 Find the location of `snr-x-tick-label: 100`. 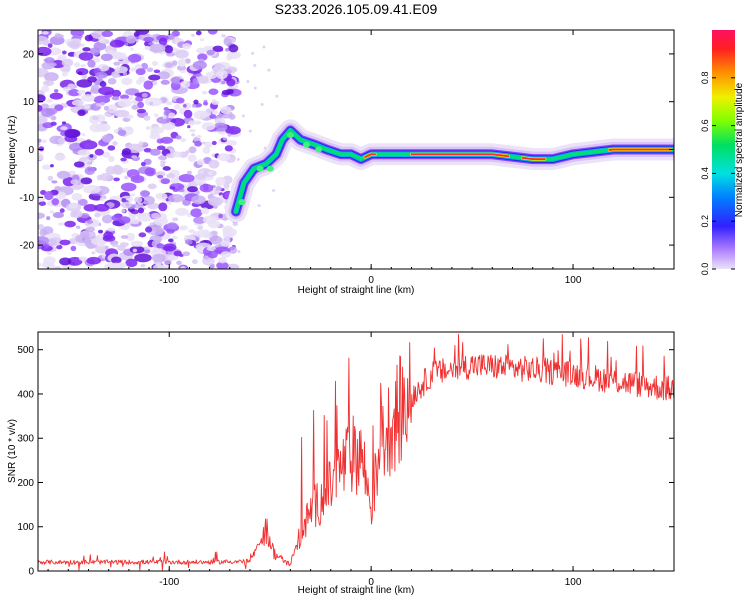

snr-x-tick-label: 100 is located at coordinates (573, 582).